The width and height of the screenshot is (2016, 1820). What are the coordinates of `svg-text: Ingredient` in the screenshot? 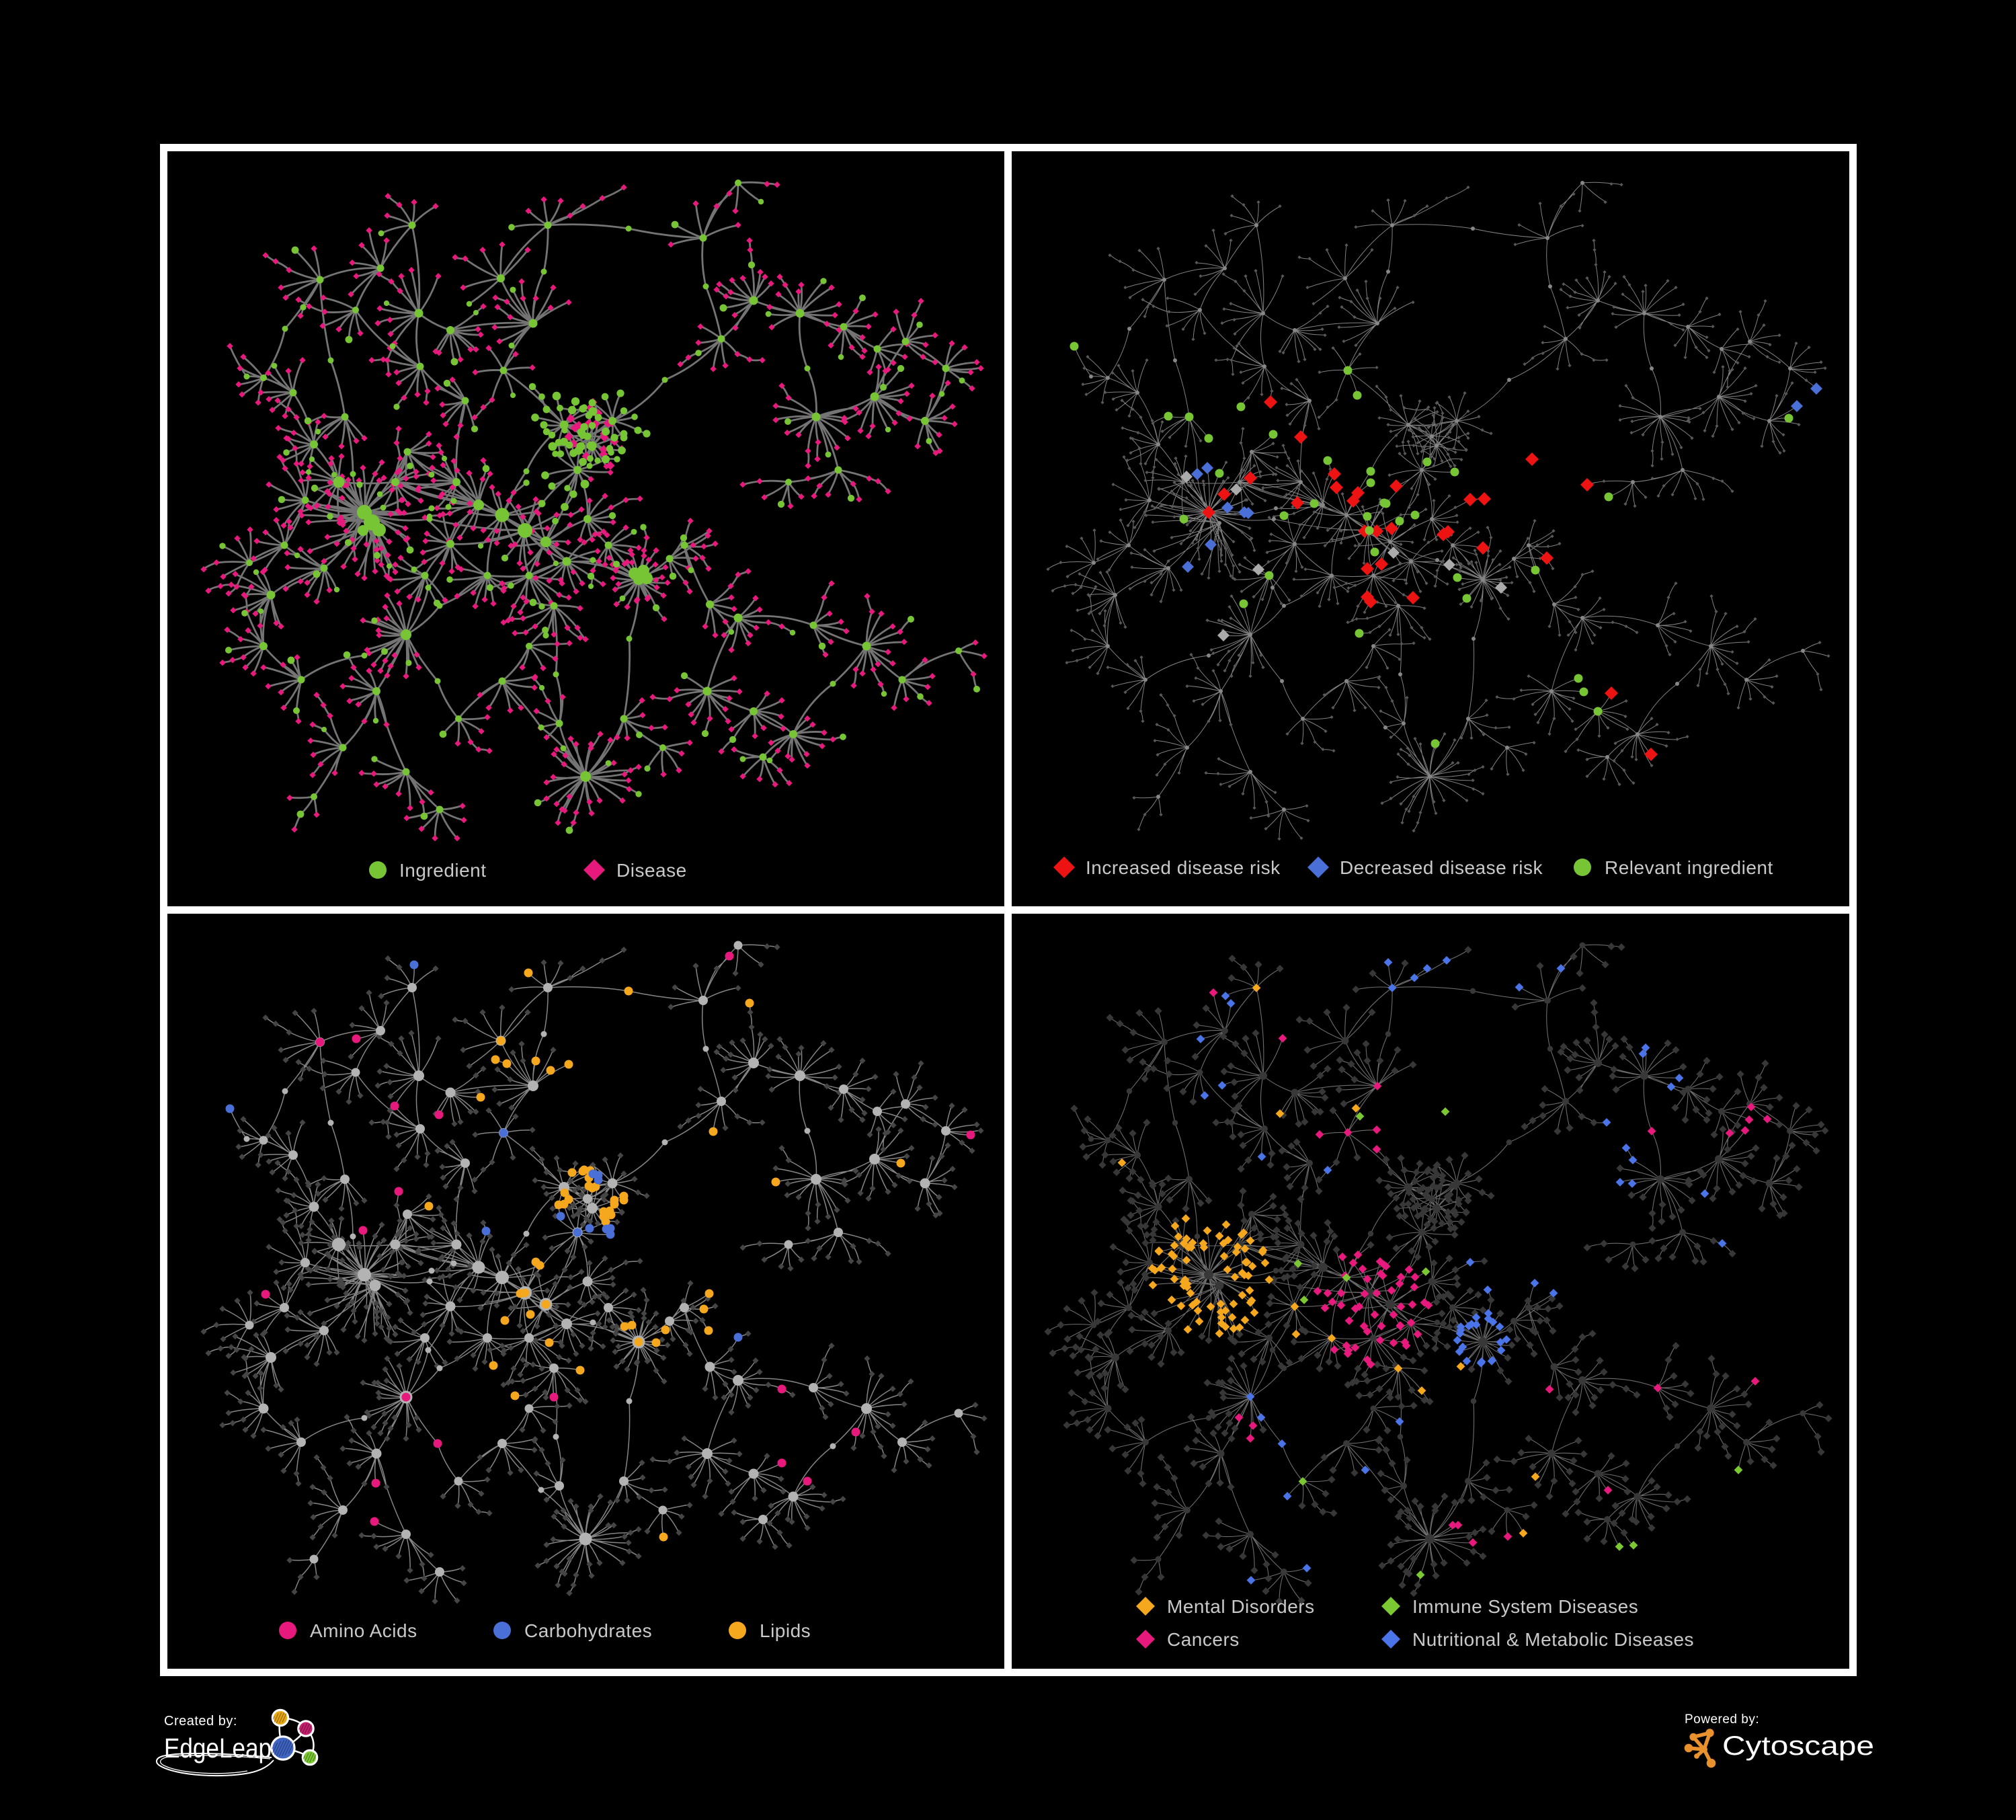 It's located at (443, 870).